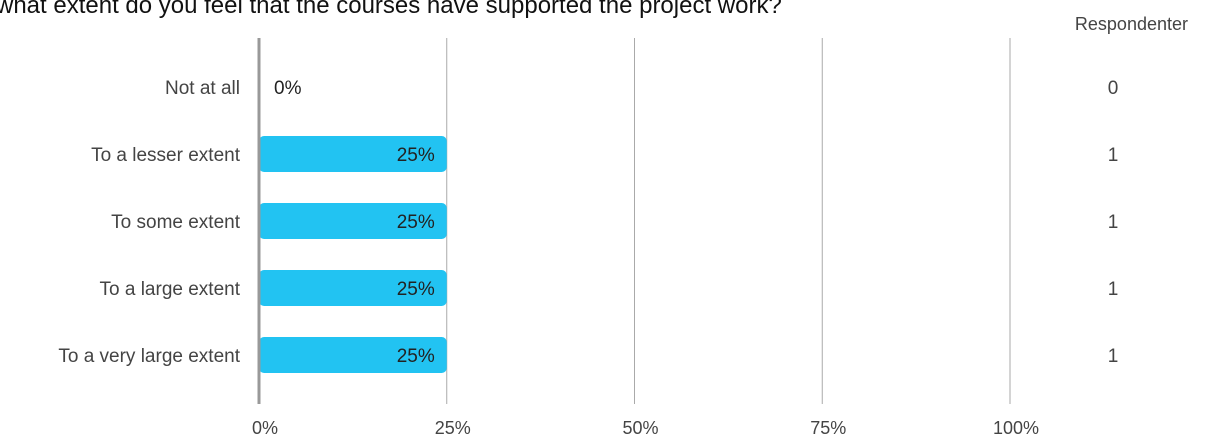 The height and width of the screenshot is (441, 1205). Describe the element at coordinates (828, 428) in the screenshot. I see `x-tick-label: 75%` at that location.